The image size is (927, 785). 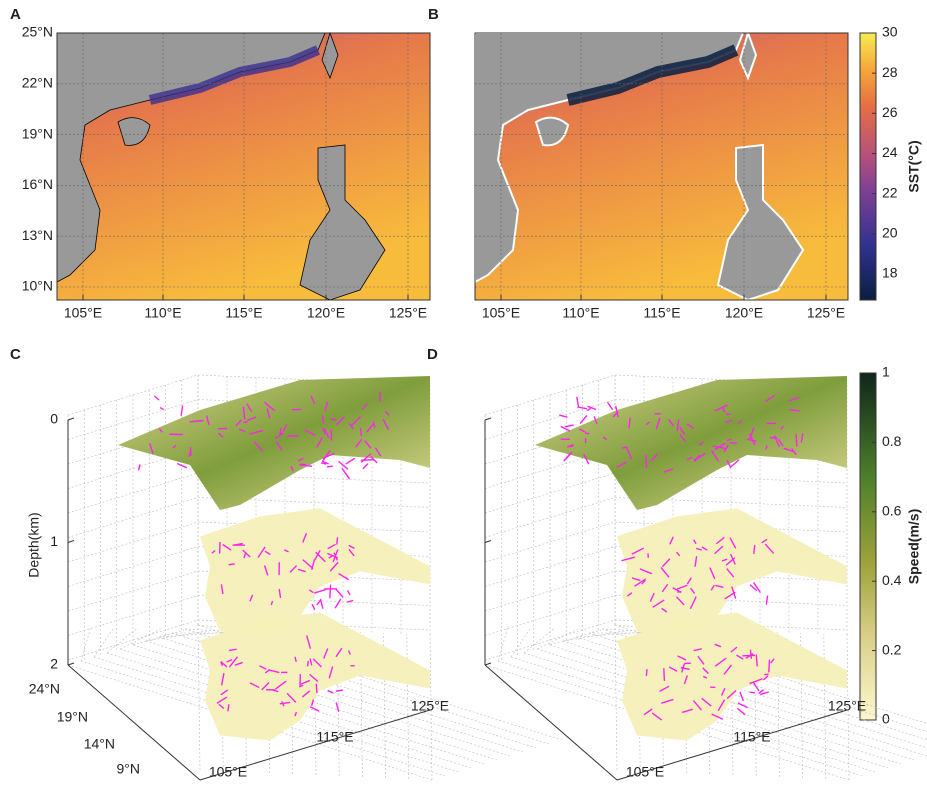 What do you see at coordinates (162, 313) in the screenshot?
I see `x-tick-label: 110°E` at bounding box center [162, 313].